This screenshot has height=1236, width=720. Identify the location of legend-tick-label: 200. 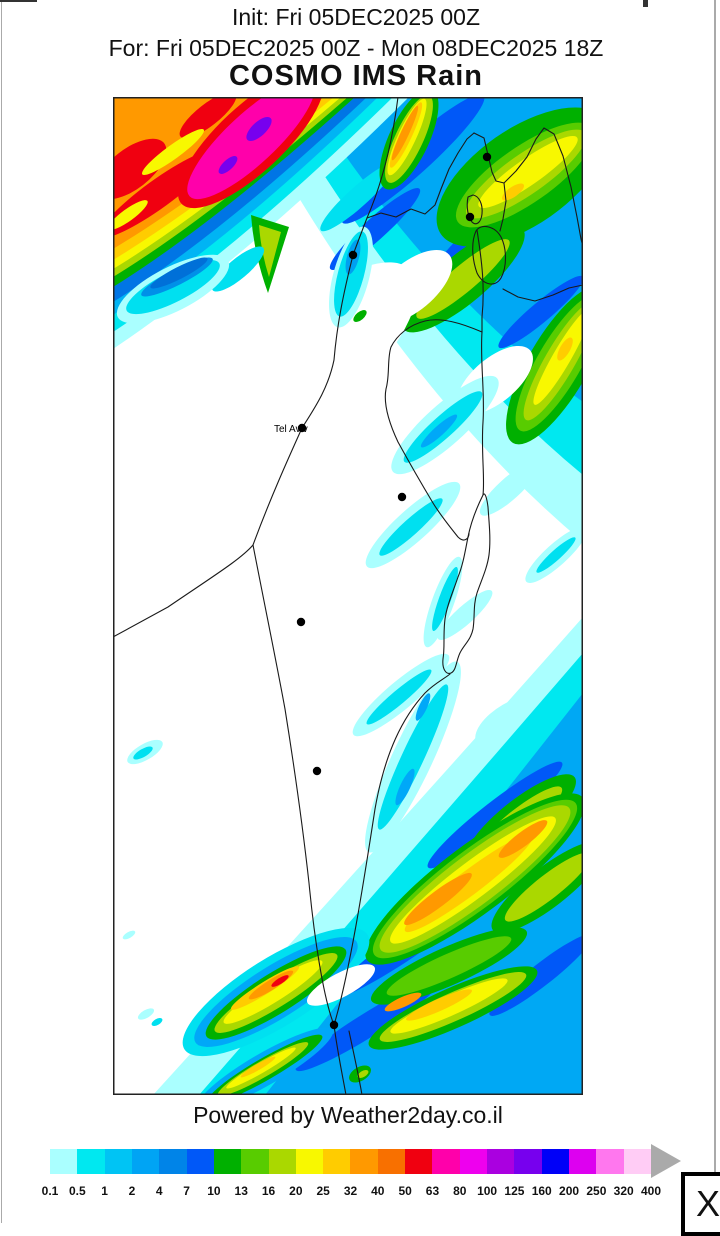
(569, 1191).